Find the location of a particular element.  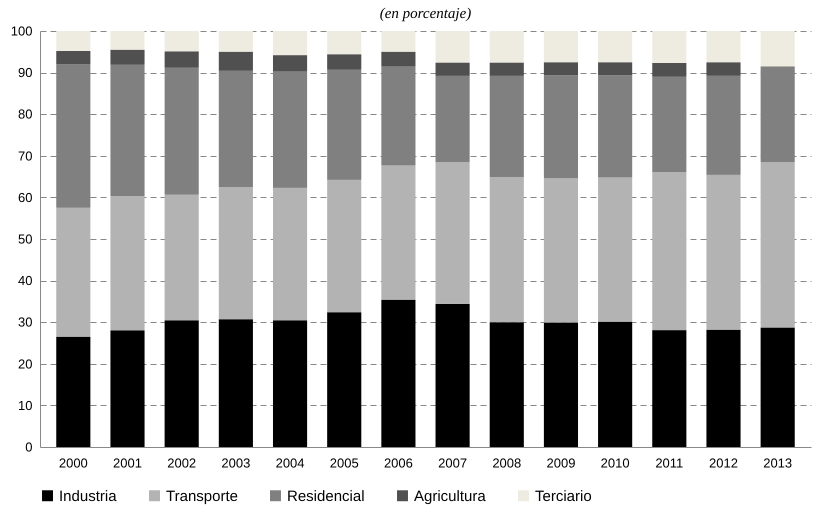

x-tick-label: 2012 is located at coordinates (723, 463).